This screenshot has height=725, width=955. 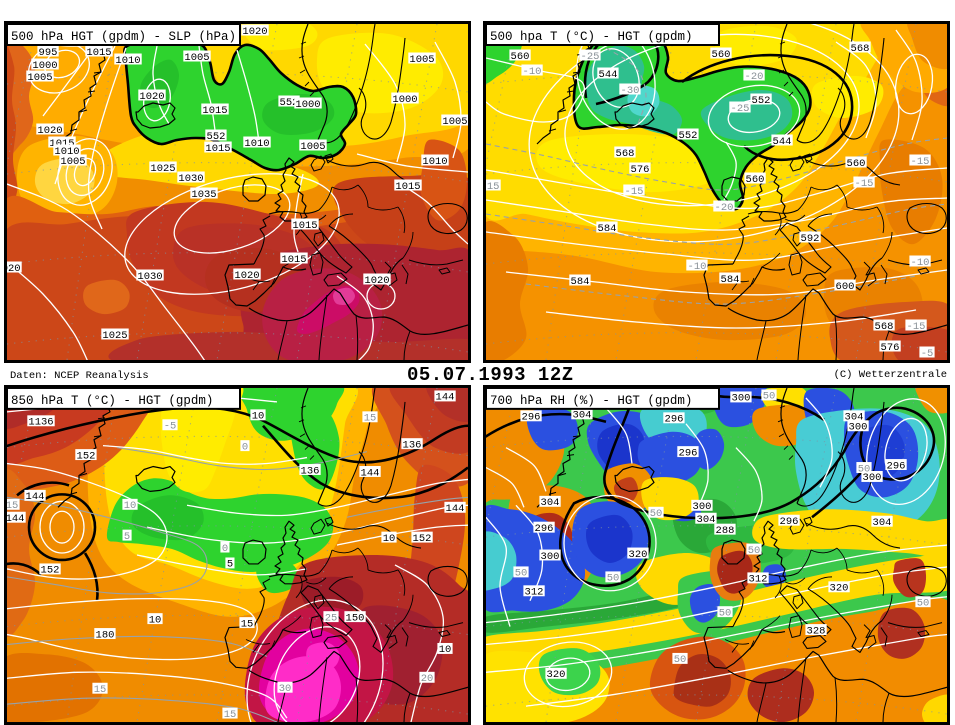 What do you see at coordinates (591, 401) in the screenshot?
I see `svg-text: 700 hPa RH (%) - HGT (gpdm)` at bounding box center [591, 401].